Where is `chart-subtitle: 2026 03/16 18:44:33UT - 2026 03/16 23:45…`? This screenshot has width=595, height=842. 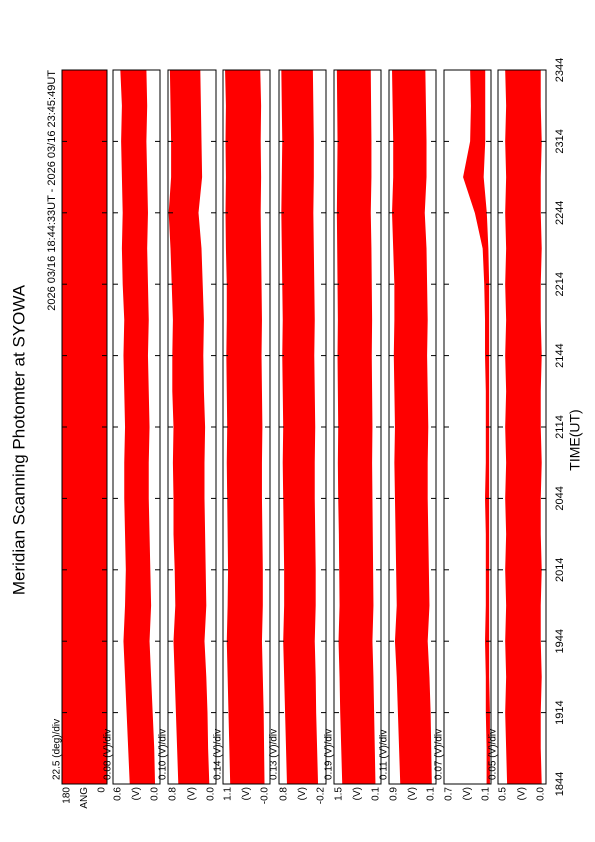
chart-subtitle: 2026 03/16 18:44:33UT - 2026 03/16 23:45… is located at coordinates (52, 190).